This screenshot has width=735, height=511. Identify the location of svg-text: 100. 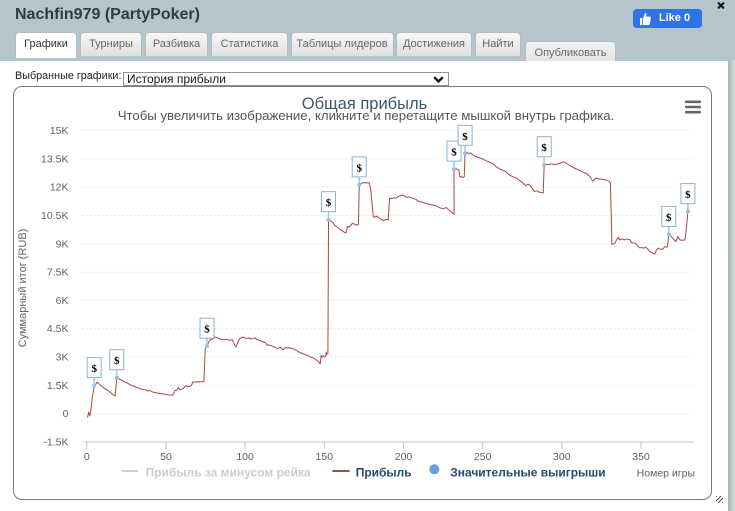
(245, 457).